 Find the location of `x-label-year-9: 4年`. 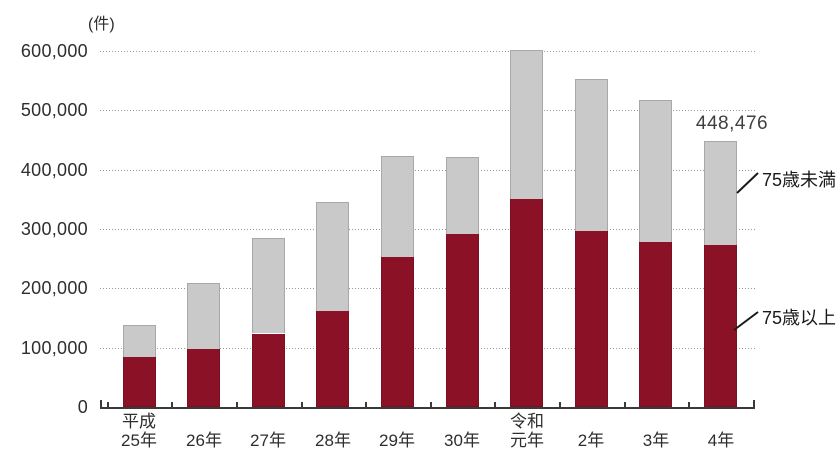

x-label-year-9: 4年 is located at coordinates (721, 440).